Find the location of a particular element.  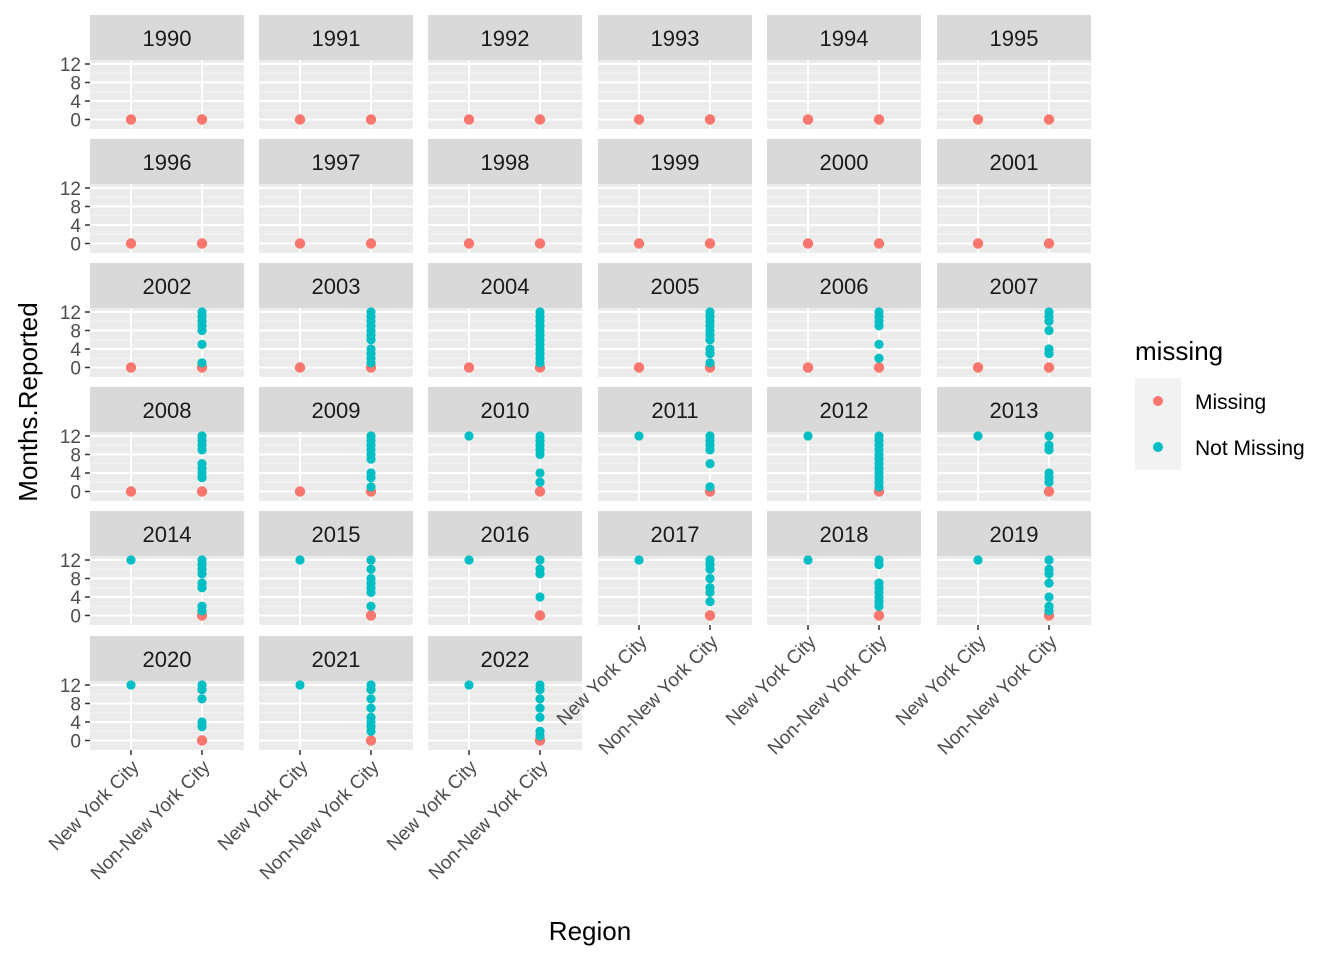

facet-strip-label: 2020 is located at coordinates (167, 659).